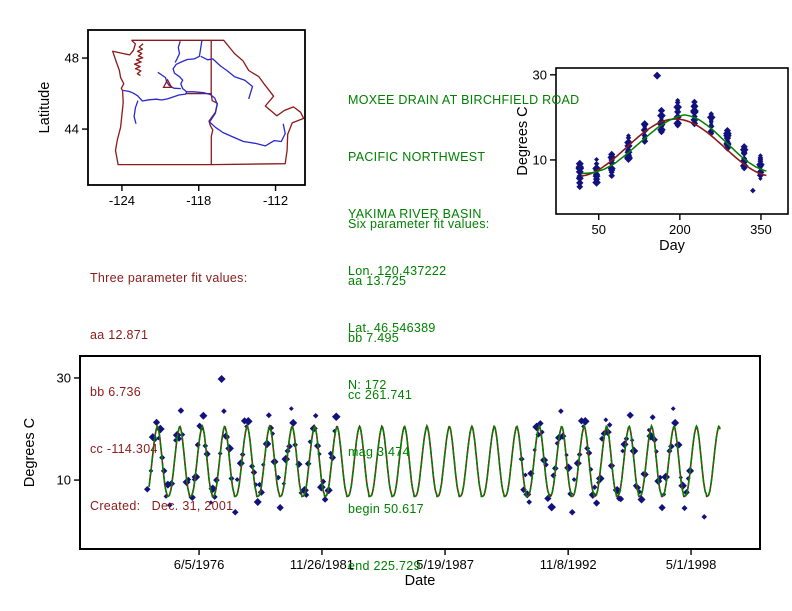  Describe the element at coordinates (72, 129) in the screenshot. I see `y-tick-label: 44` at that location.